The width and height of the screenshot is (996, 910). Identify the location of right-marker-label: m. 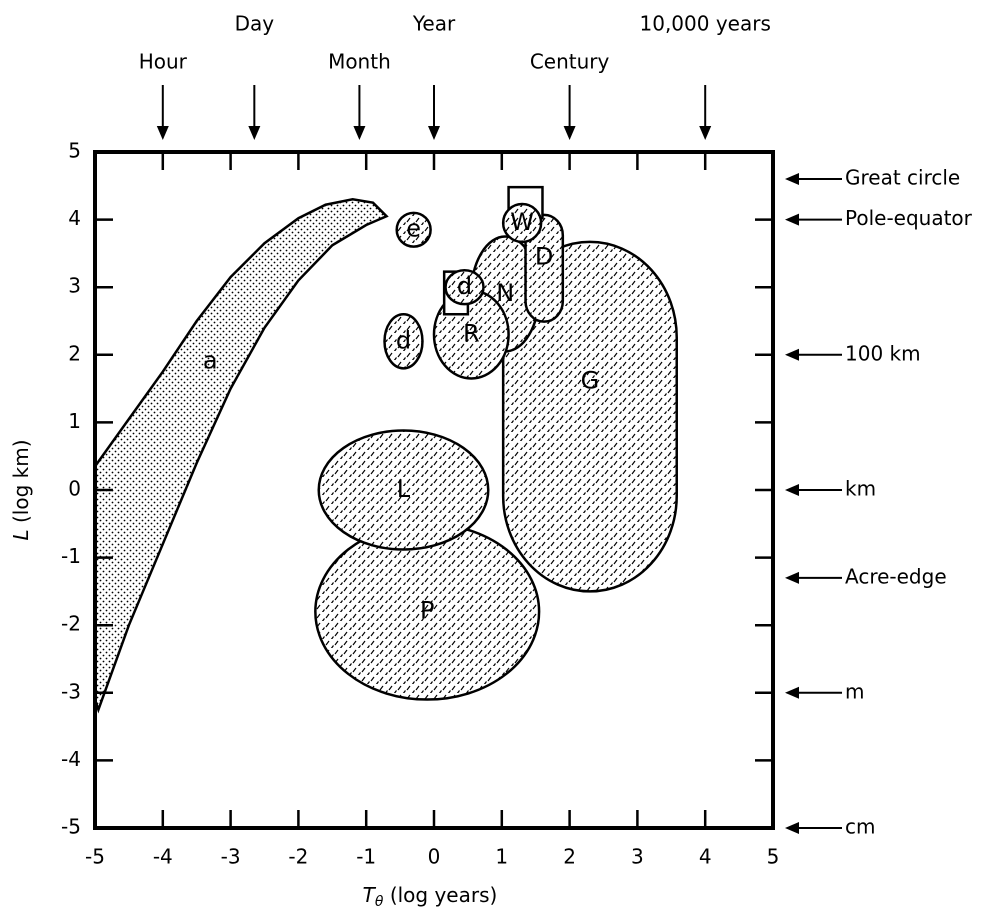
(854, 691).